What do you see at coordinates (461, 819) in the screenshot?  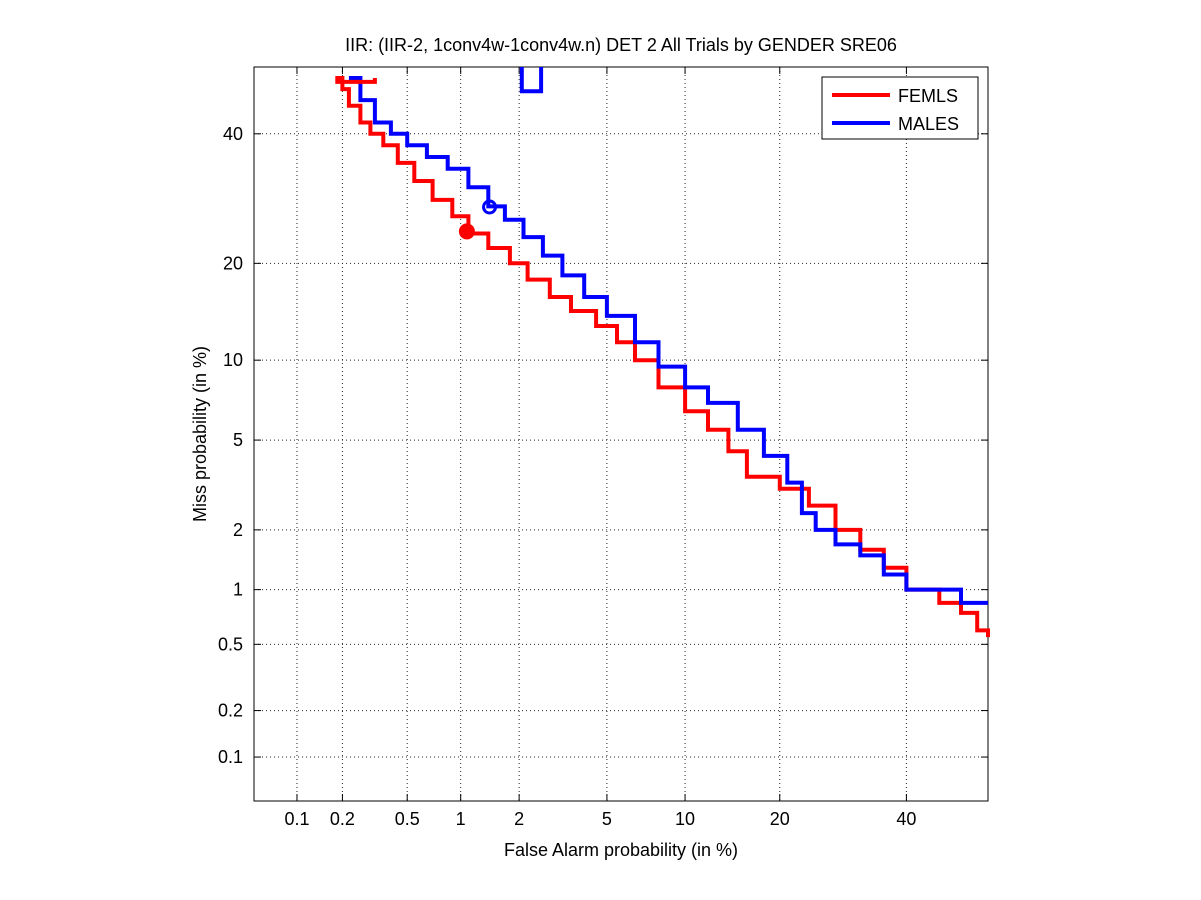 I see `x-tick-label: 1` at bounding box center [461, 819].